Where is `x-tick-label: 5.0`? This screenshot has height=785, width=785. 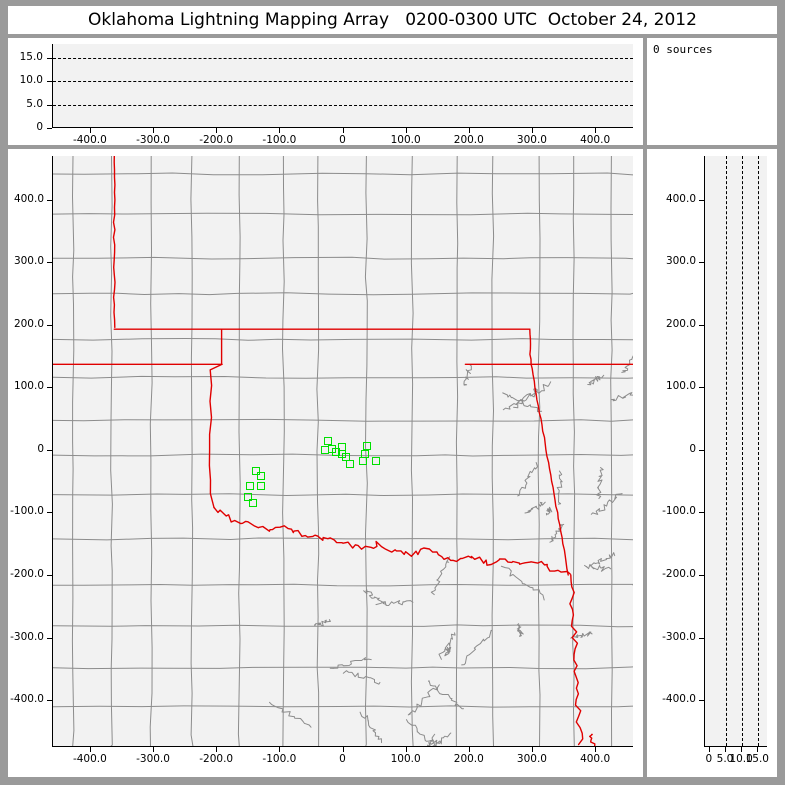
x-tick-label: 5.0 is located at coordinates (725, 759).